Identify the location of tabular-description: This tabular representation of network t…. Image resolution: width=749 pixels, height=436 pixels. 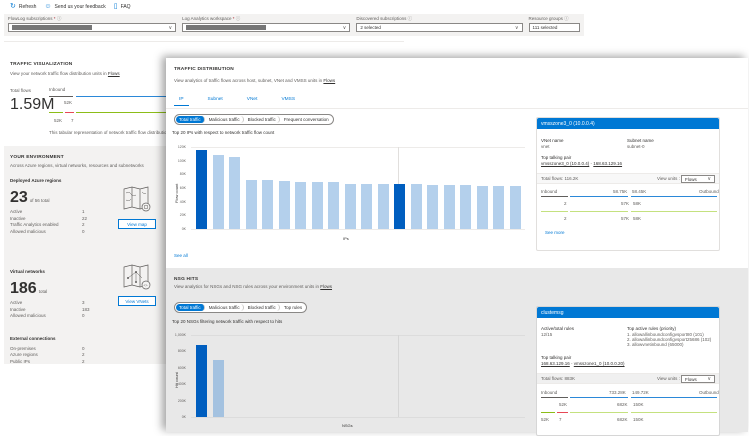
(109, 132).